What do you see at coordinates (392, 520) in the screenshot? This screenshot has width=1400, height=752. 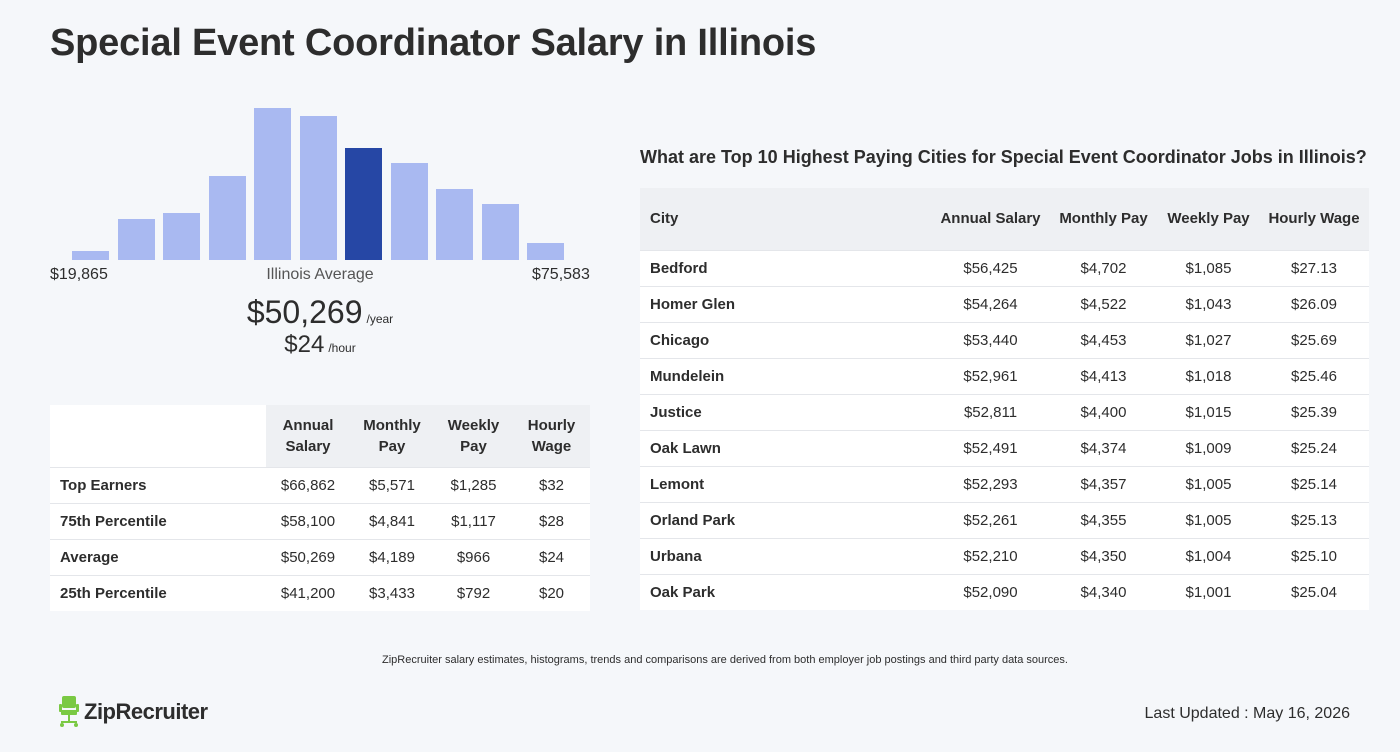 I see `monthly-cell: $4,841` at bounding box center [392, 520].